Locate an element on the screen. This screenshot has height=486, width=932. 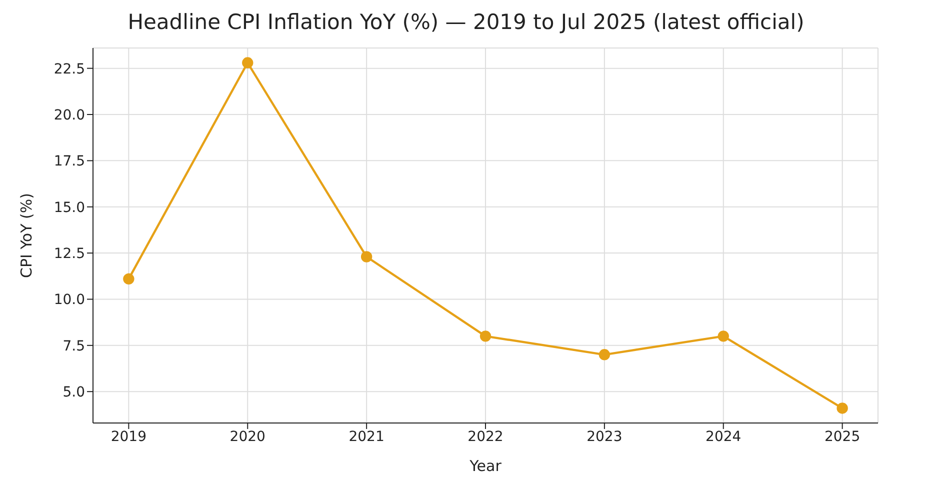
x-tick-label: 2023 is located at coordinates (604, 436).